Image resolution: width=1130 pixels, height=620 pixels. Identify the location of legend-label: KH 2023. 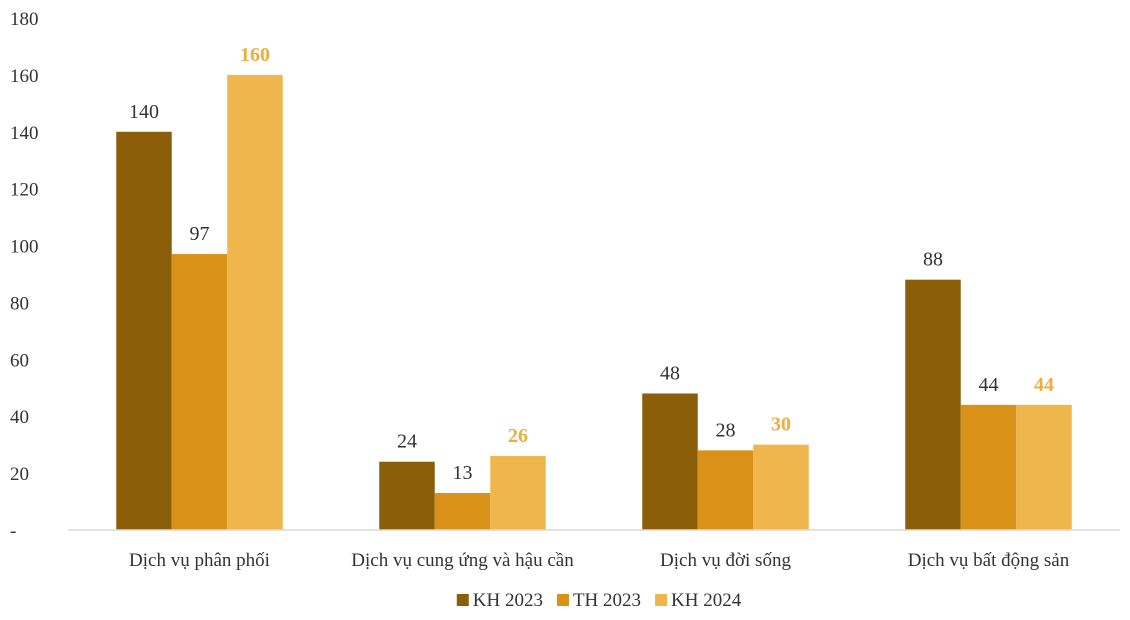
(508, 600).